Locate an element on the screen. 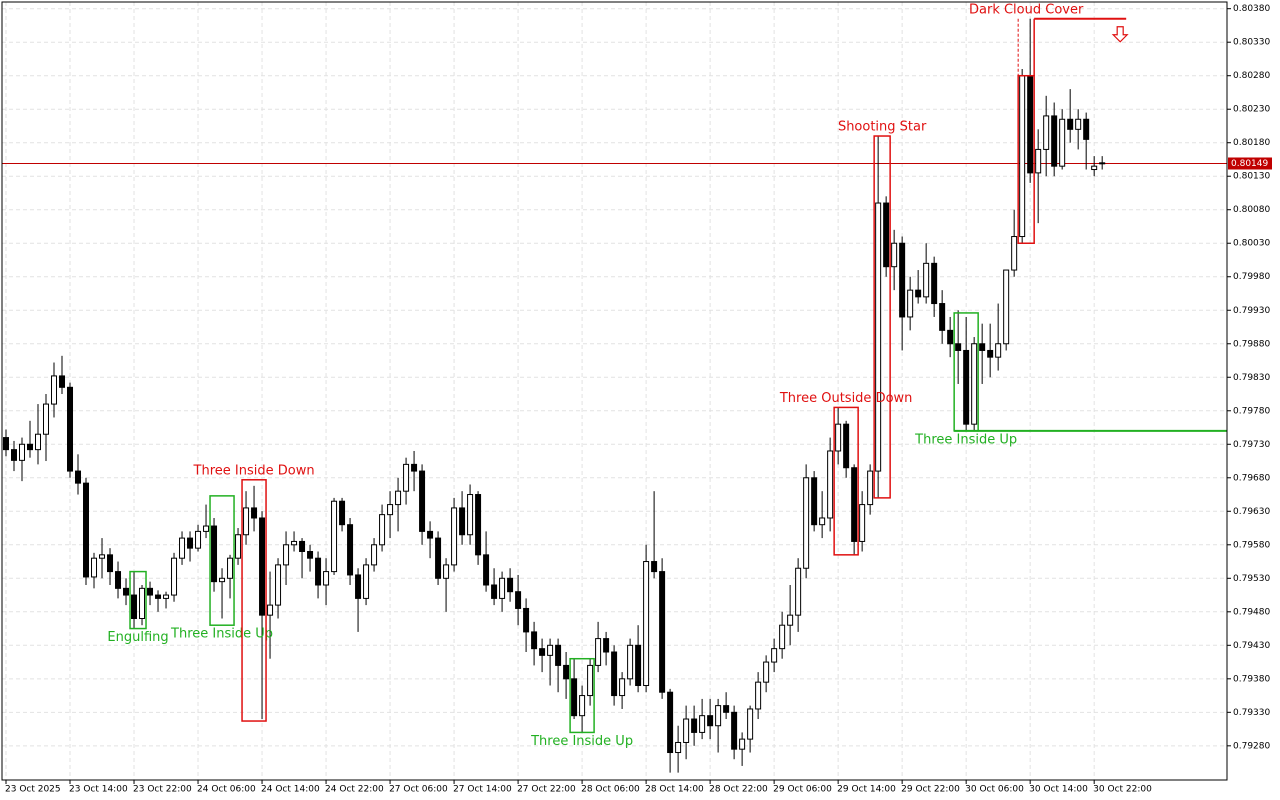  x-tick-label: 30 Oct 22:00 is located at coordinates (1122, 790).